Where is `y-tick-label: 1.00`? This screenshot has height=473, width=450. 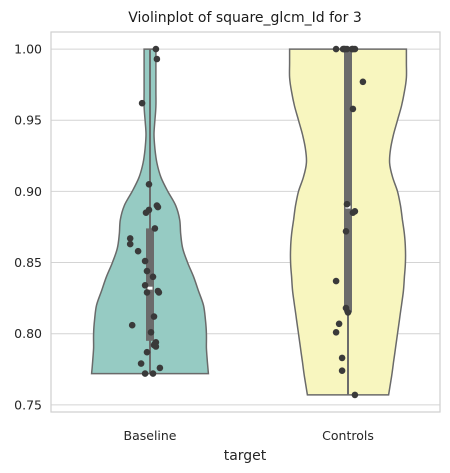
y-tick-label: 1.00 is located at coordinates (28, 49).